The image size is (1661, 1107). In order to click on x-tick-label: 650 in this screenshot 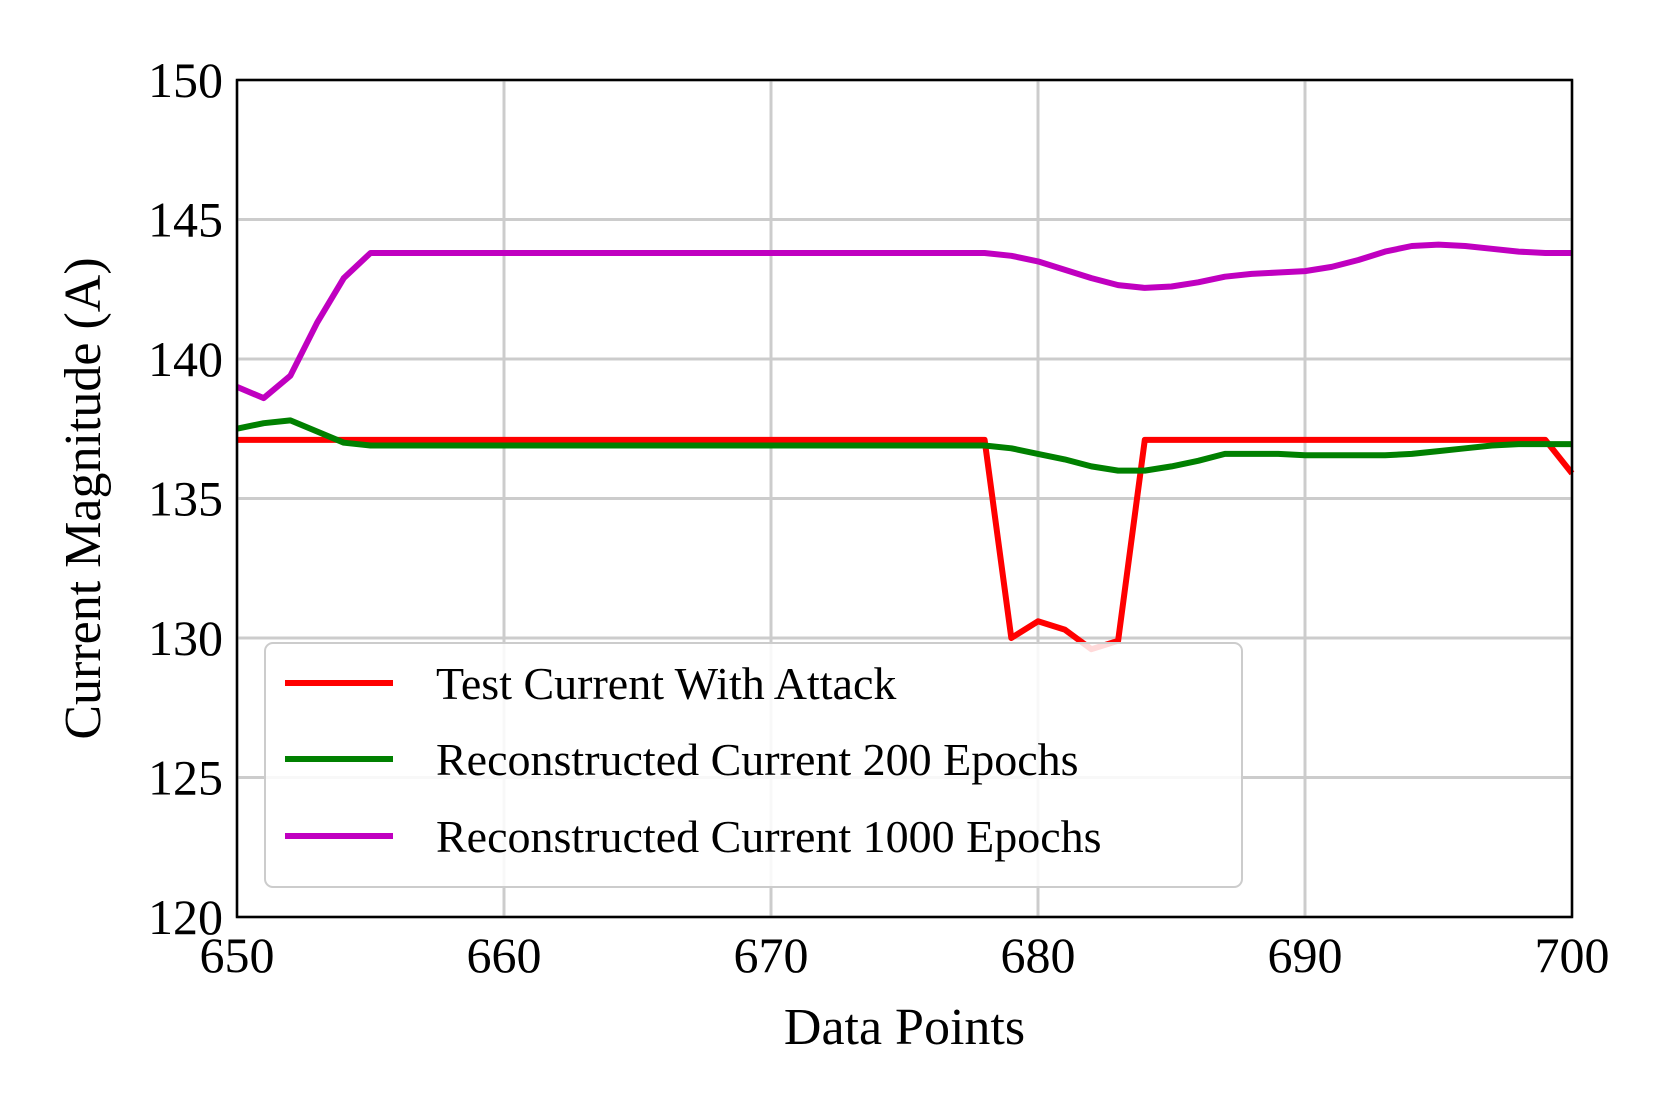, I will do `click(237, 955)`.